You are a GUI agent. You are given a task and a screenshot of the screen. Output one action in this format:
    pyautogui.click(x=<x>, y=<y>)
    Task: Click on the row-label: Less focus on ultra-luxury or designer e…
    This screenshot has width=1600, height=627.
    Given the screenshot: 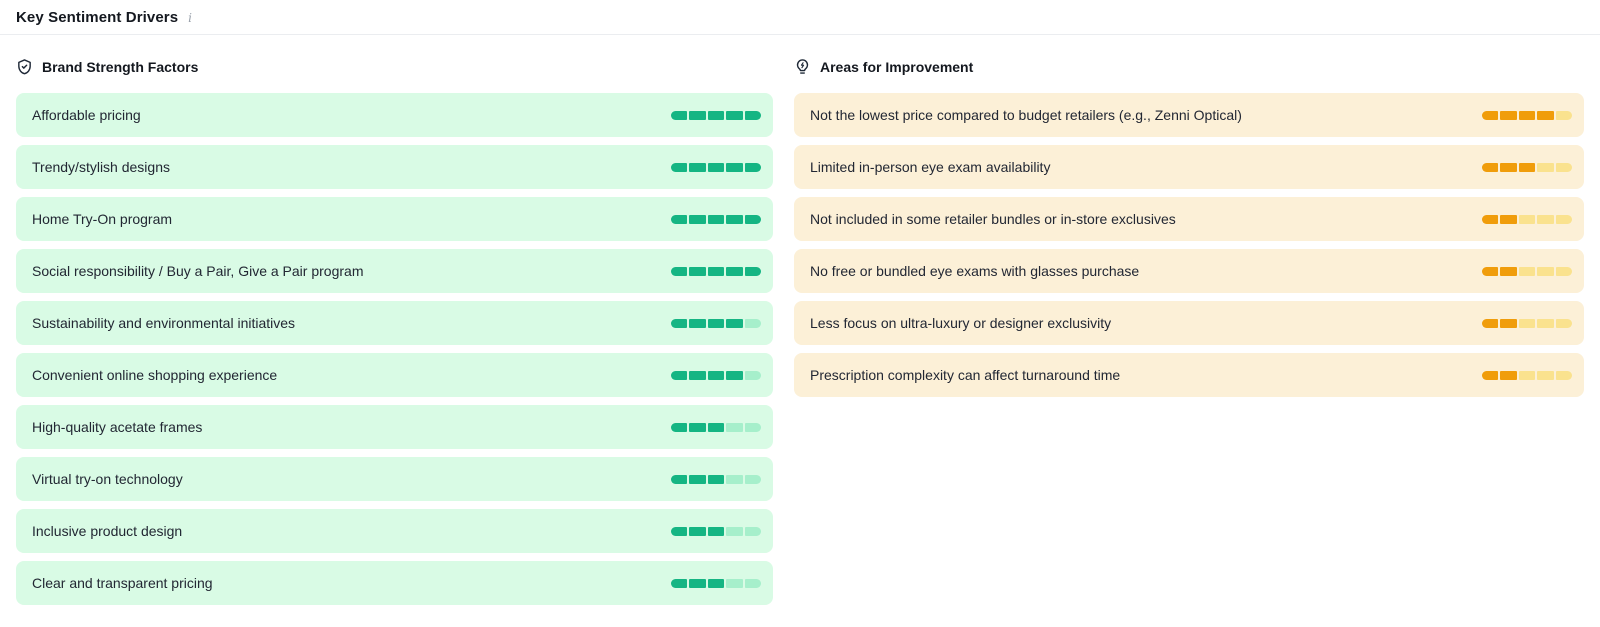 What is the action you would take?
    pyautogui.click(x=961, y=323)
    